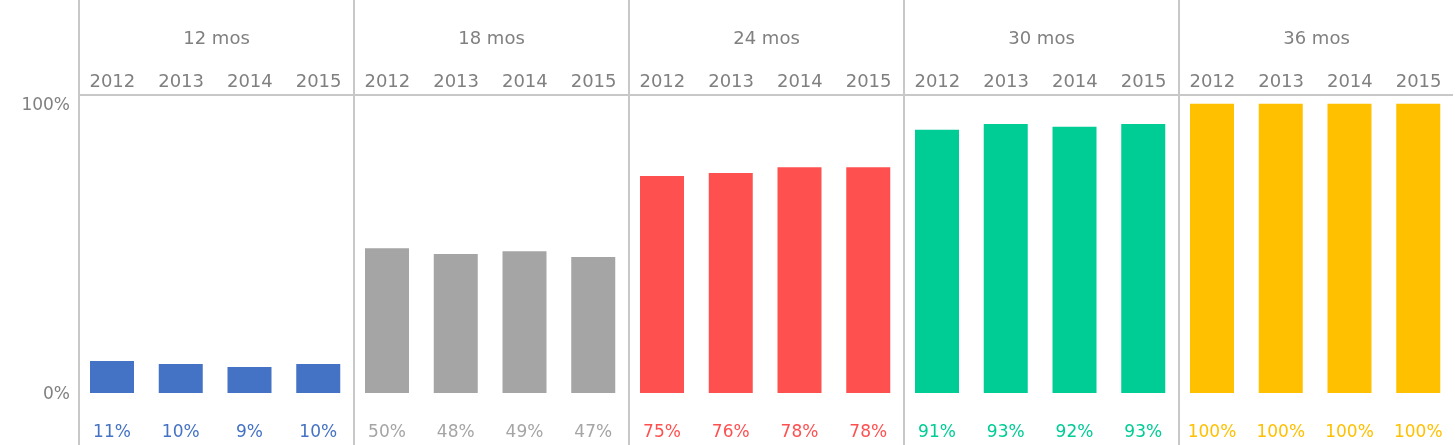 This screenshot has height=445, width=1455. What do you see at coordinates (249, 431) in the screenshot?
I see `data-label: 9%` at bounding box center [249, 431].